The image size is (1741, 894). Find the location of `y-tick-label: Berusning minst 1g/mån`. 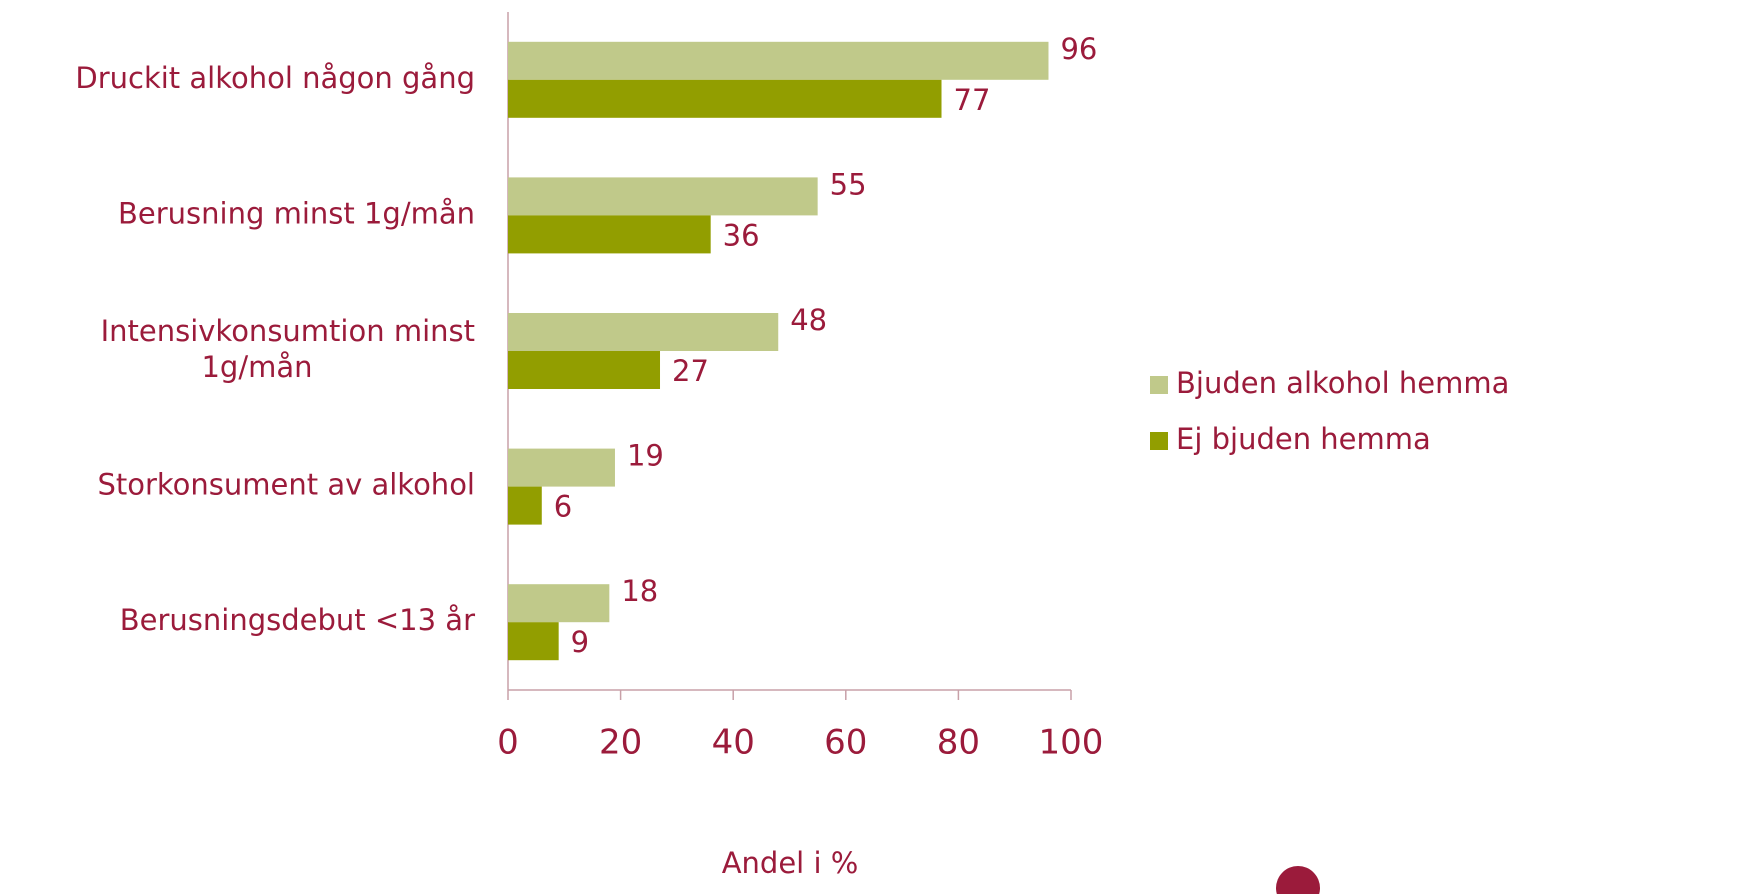

y-tick-label: Berusning minst 1g/mån is located at coordinates (296, 213).